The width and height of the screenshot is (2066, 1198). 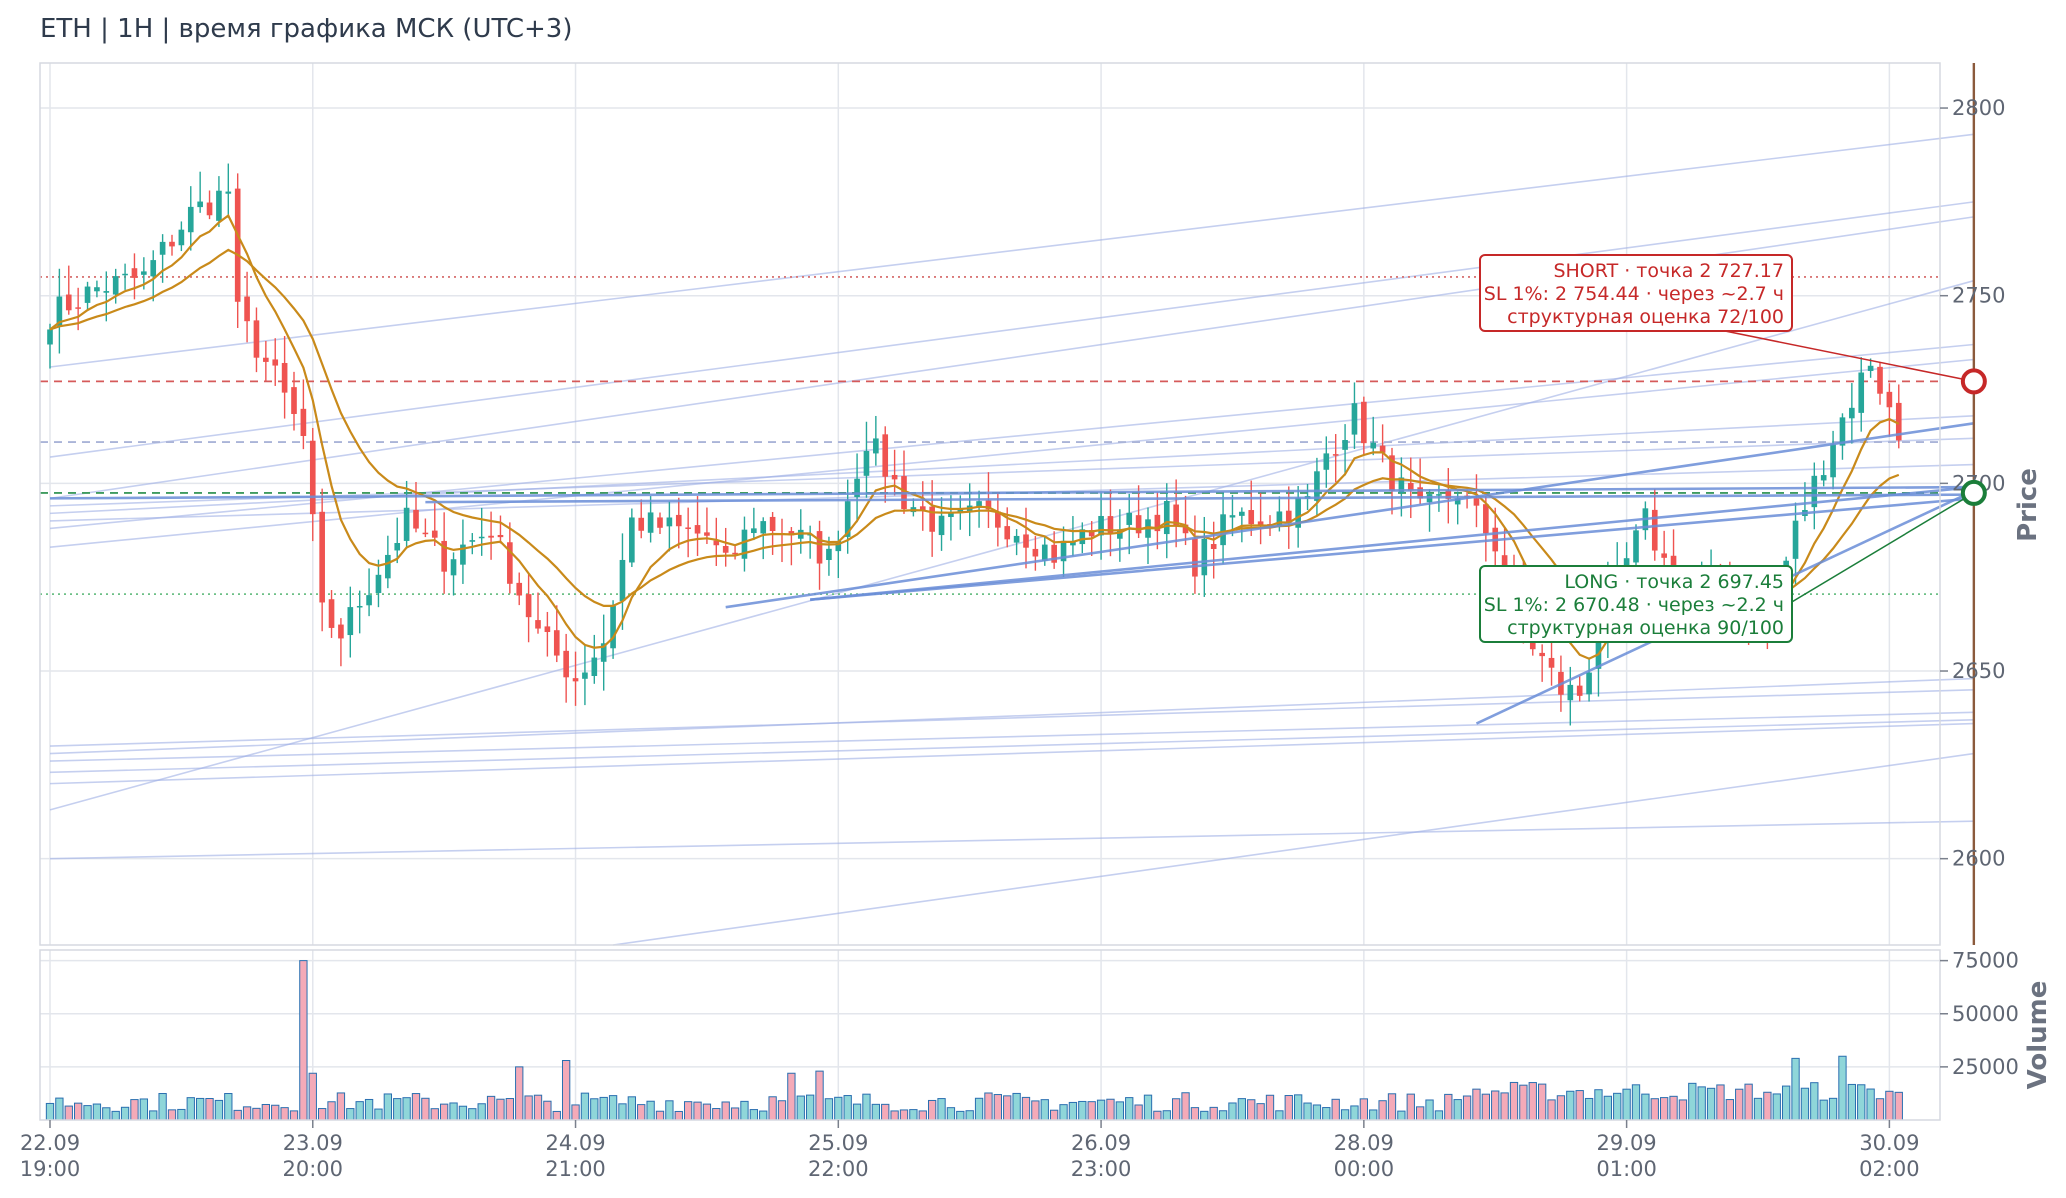 I want to click on volume-tick-label: 75000, so click(x=1985, y=961).